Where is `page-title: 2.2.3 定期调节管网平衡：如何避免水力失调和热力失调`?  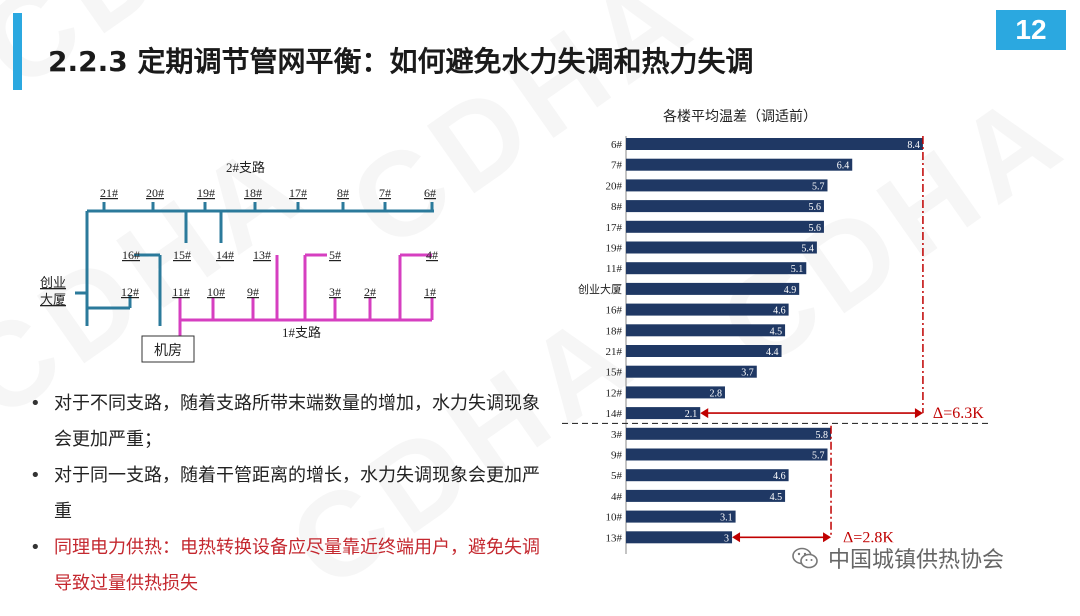
page-title: 2.2.3 定期调节管网平衡：如何避免水力失调和热力失调 is located at coordinates (401, 61).